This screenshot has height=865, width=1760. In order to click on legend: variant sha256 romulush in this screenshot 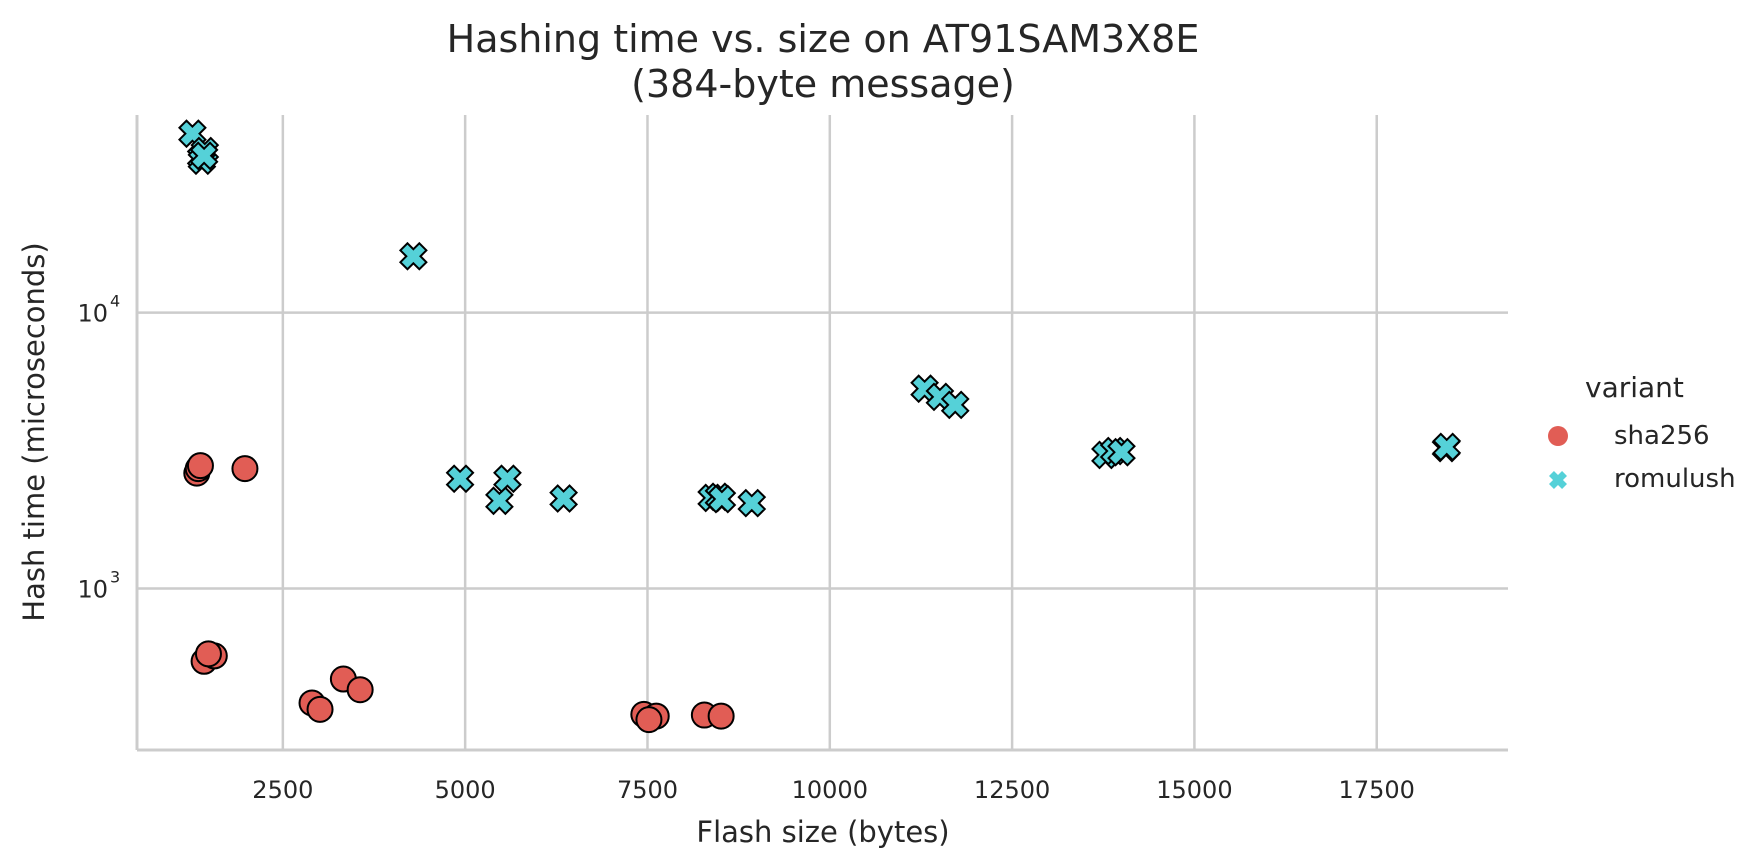, I will do `click(1642, 432)`.